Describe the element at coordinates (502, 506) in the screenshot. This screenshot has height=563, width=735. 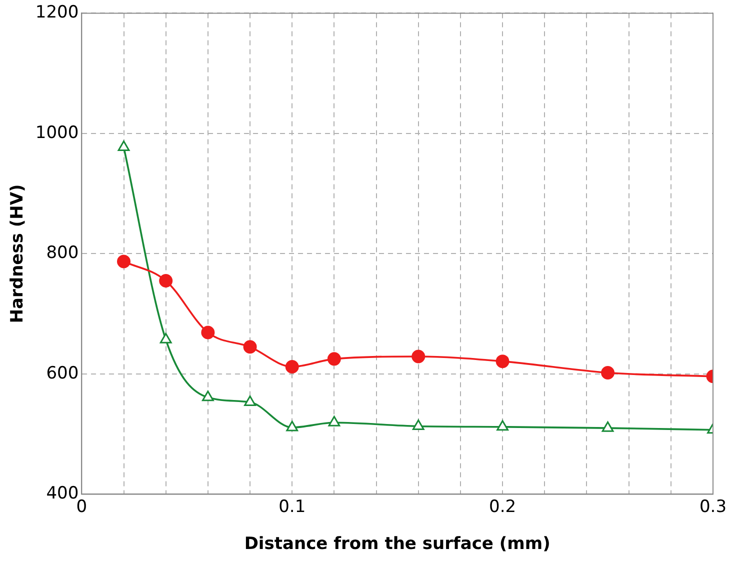
I see `x-tick-label: 0.2` at that location.